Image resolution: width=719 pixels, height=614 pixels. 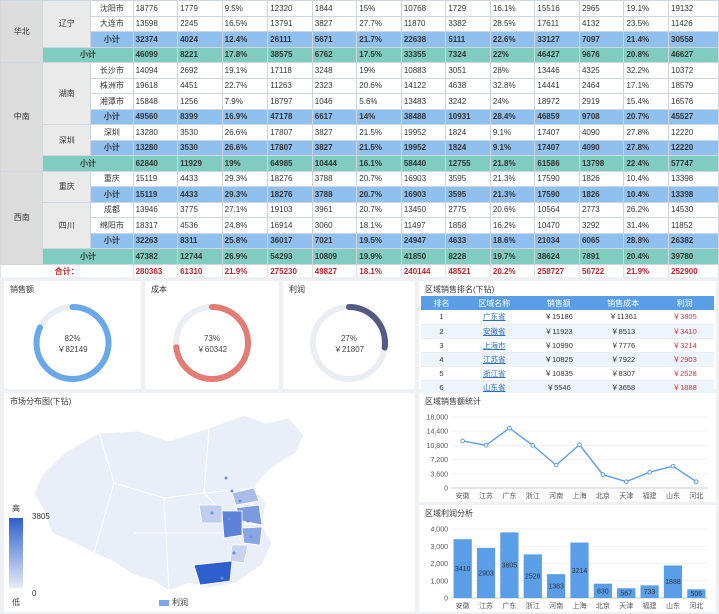 I want to click on value-cell: 21.5%, so click(x=379, y=132).